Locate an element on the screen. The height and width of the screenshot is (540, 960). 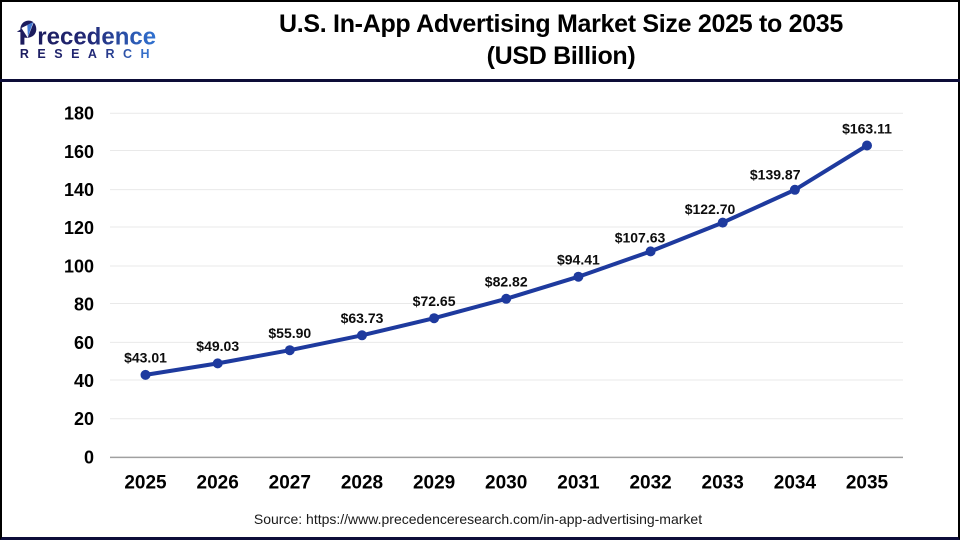
svg-text: 2027 is located at coordinates (290, 483).